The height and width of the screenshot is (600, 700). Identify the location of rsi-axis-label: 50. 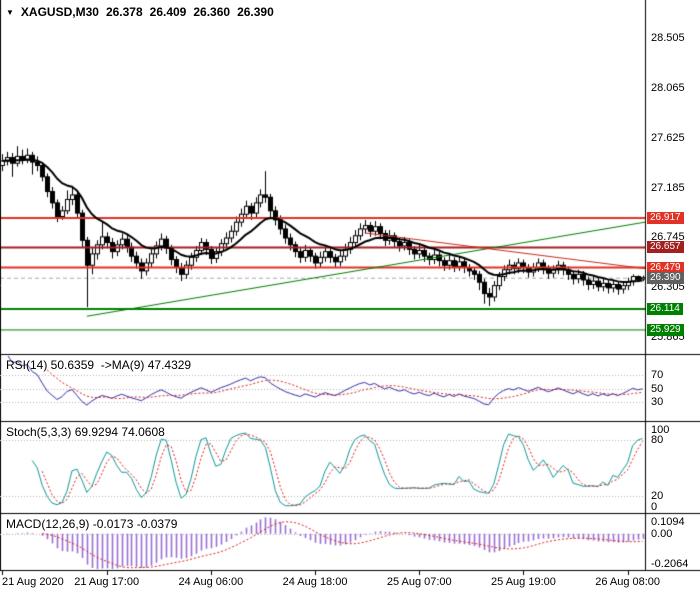
(657, 388).